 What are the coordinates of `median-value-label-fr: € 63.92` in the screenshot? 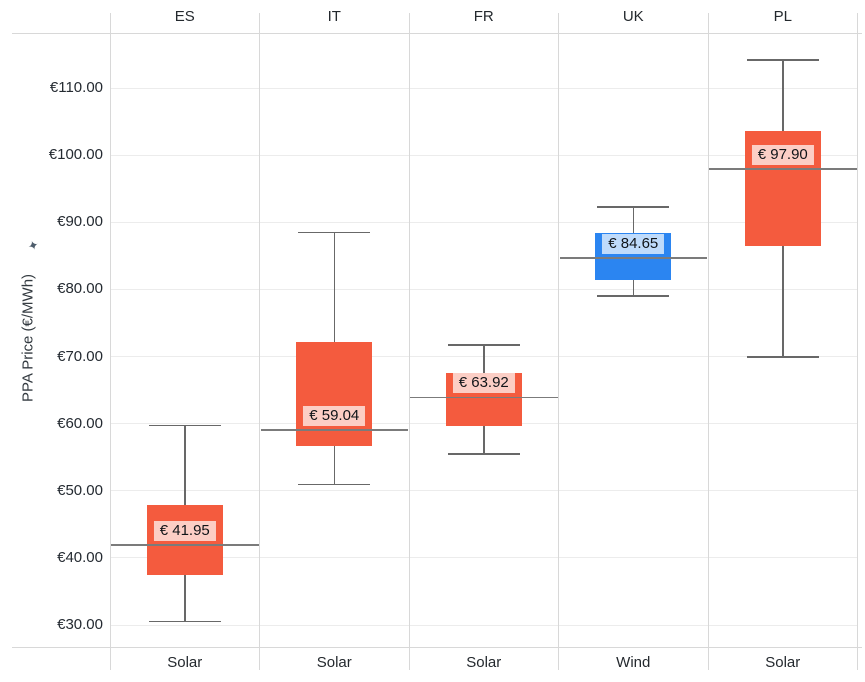 It's located at (483, 383).